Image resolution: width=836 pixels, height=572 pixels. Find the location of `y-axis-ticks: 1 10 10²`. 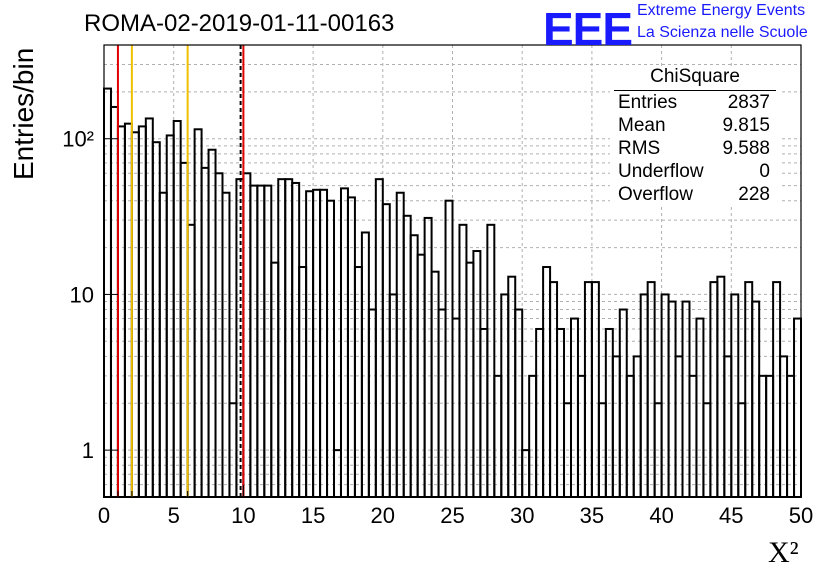

y-axis-ticks: 1 10 10² is located at coordinates (90, 295).